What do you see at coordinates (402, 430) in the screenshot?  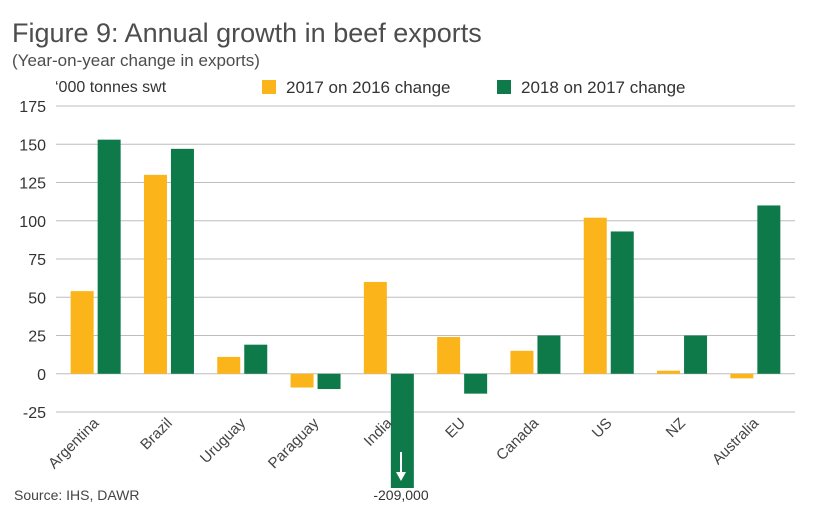 I see `bar-2018-india` at bounding box center [402, 430].